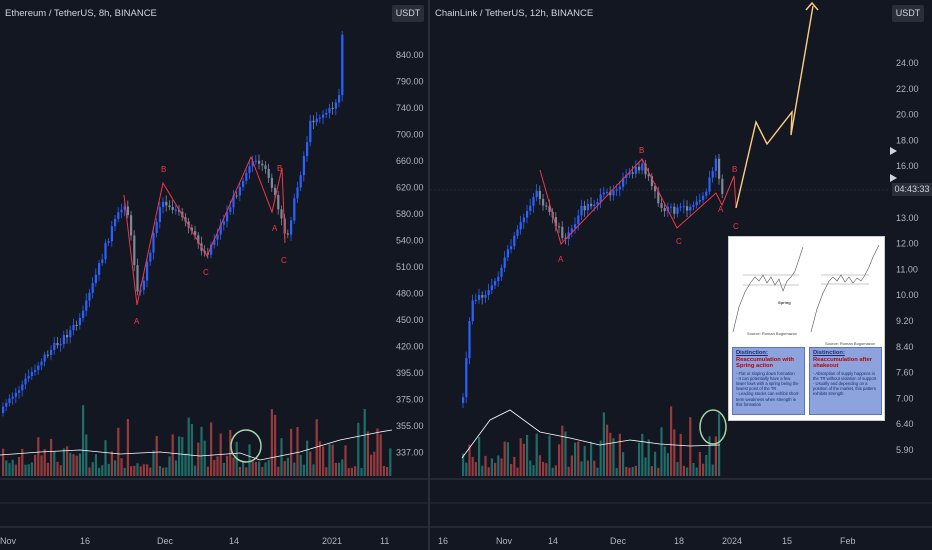  Describe the element at coordinates (908, 13) in the screenshot. I see `right-currency-badge: USDT` at that location.